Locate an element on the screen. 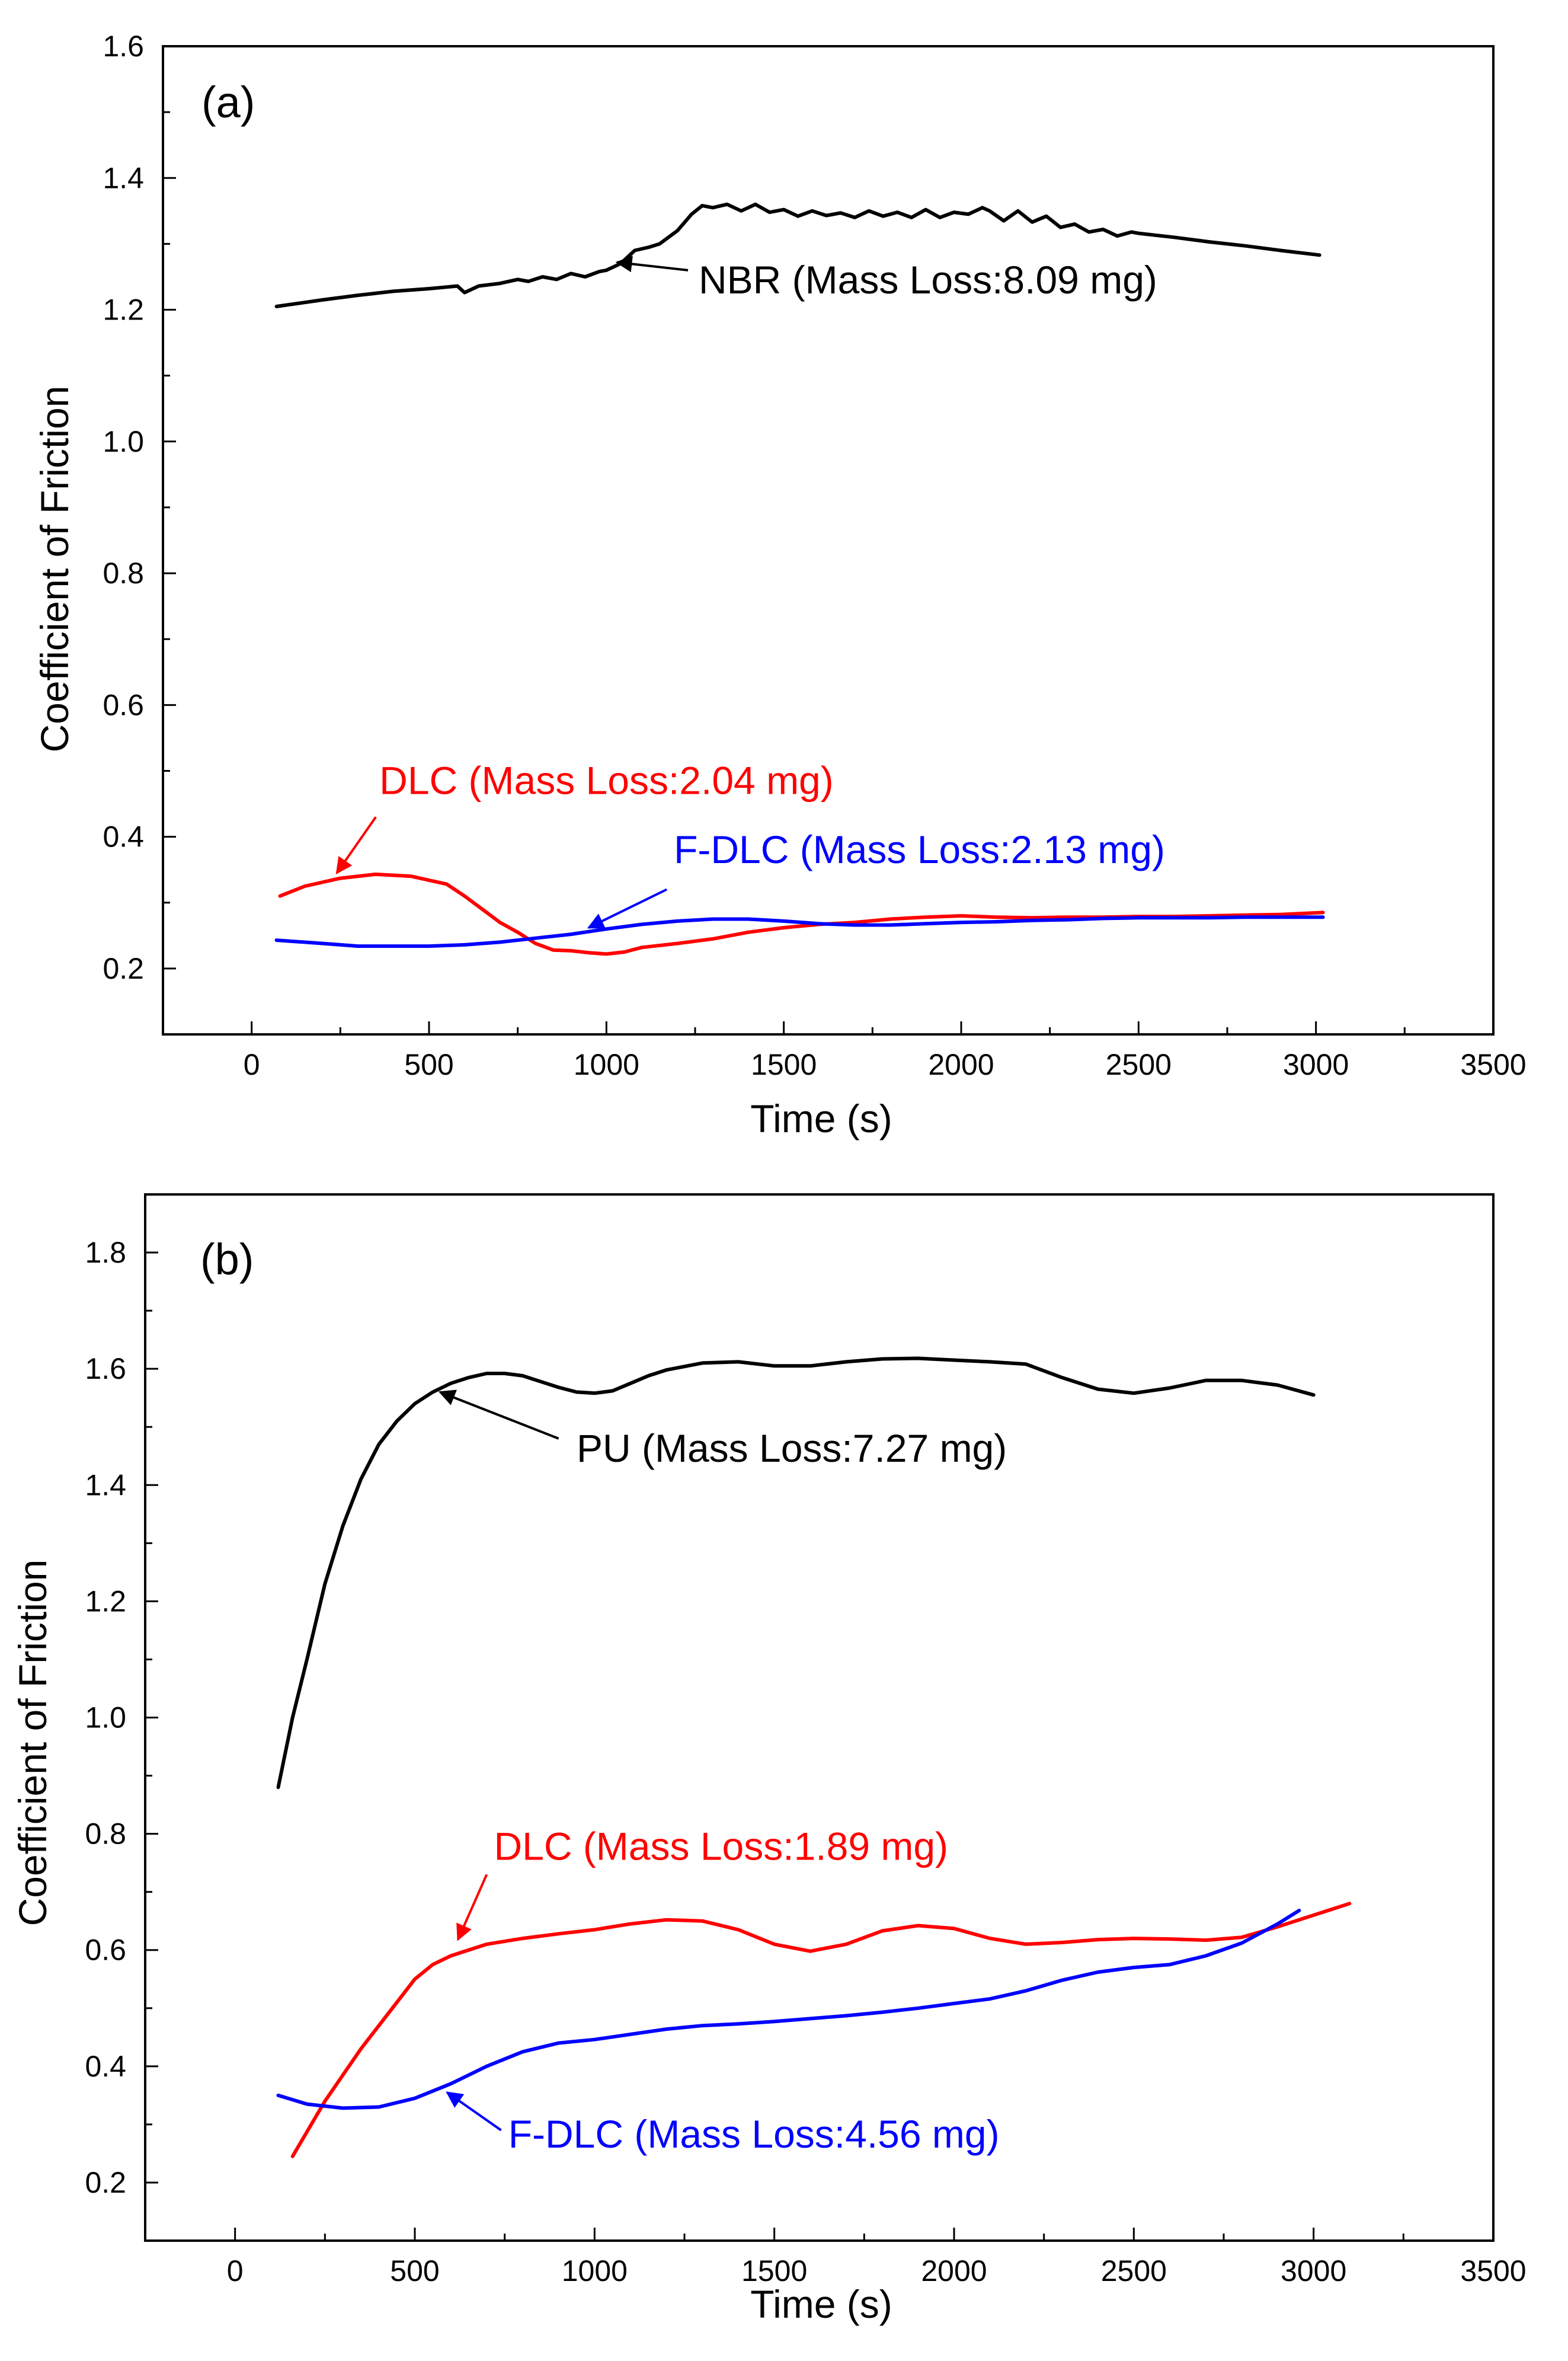 This screenshot has height=2361, width=1568. series-line-nbr is located at coordinates (797, 255).